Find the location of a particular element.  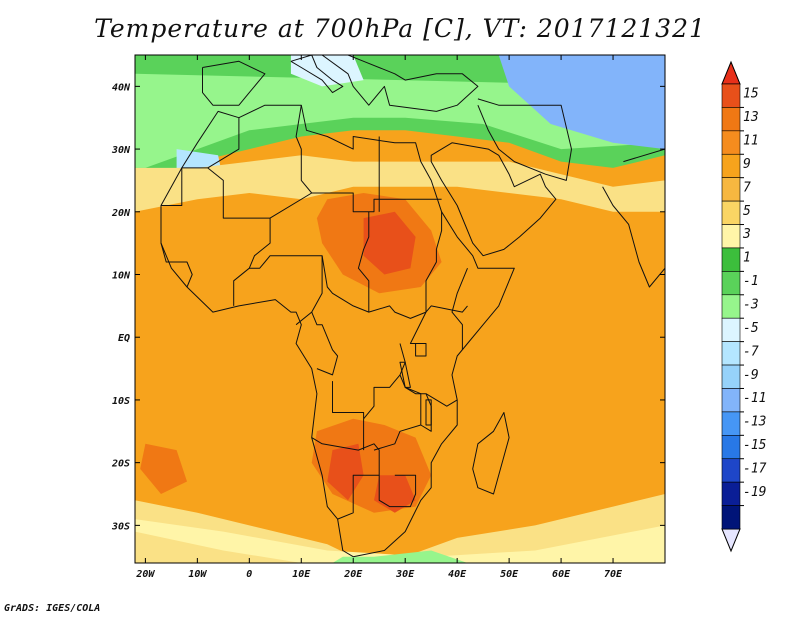

lon-tick-label: 70E is located at coordinates (613, 574).